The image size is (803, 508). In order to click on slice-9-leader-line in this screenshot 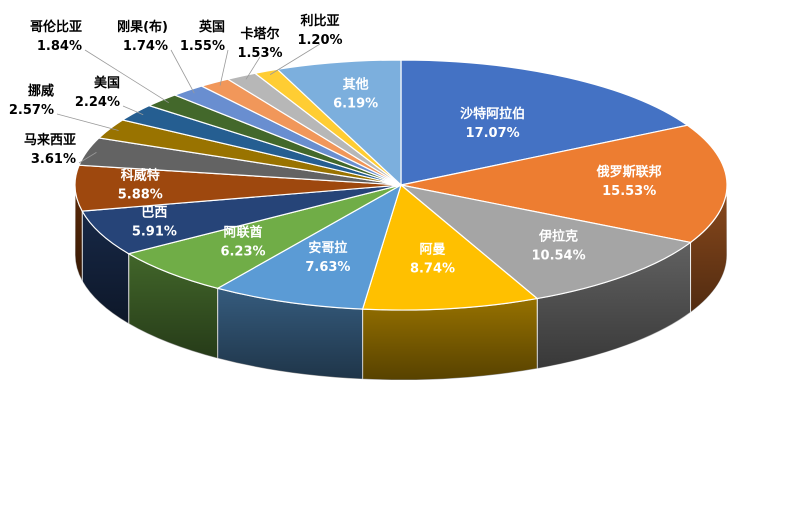, I will do `click(87, 158)`.